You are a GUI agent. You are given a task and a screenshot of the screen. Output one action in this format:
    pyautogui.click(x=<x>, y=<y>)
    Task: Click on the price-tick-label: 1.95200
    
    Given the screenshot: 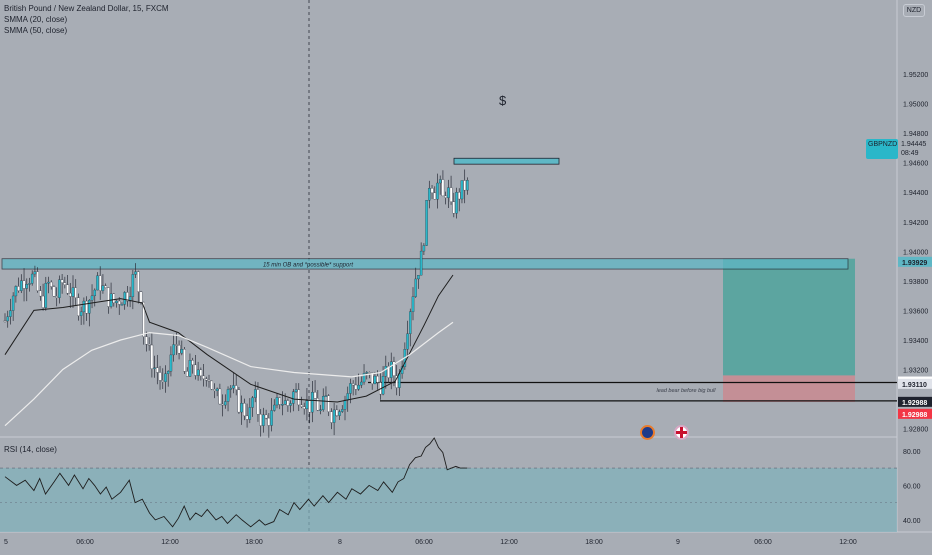 What is the action you would take?
    pyautogui.click(x=915, y=75)
    